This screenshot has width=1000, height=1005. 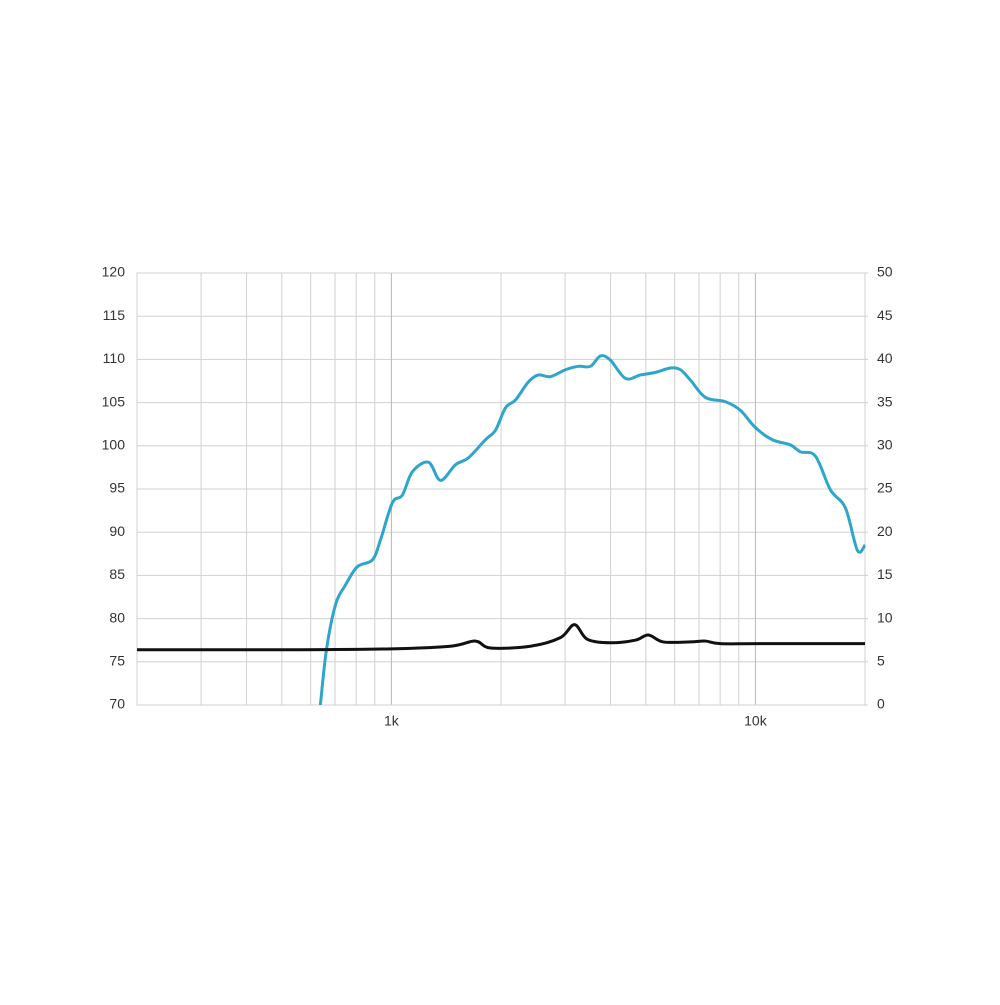 What do you see at coordinates (500, 637) in the screenshot?
I see `series-line` at bounding box center [500, 637].